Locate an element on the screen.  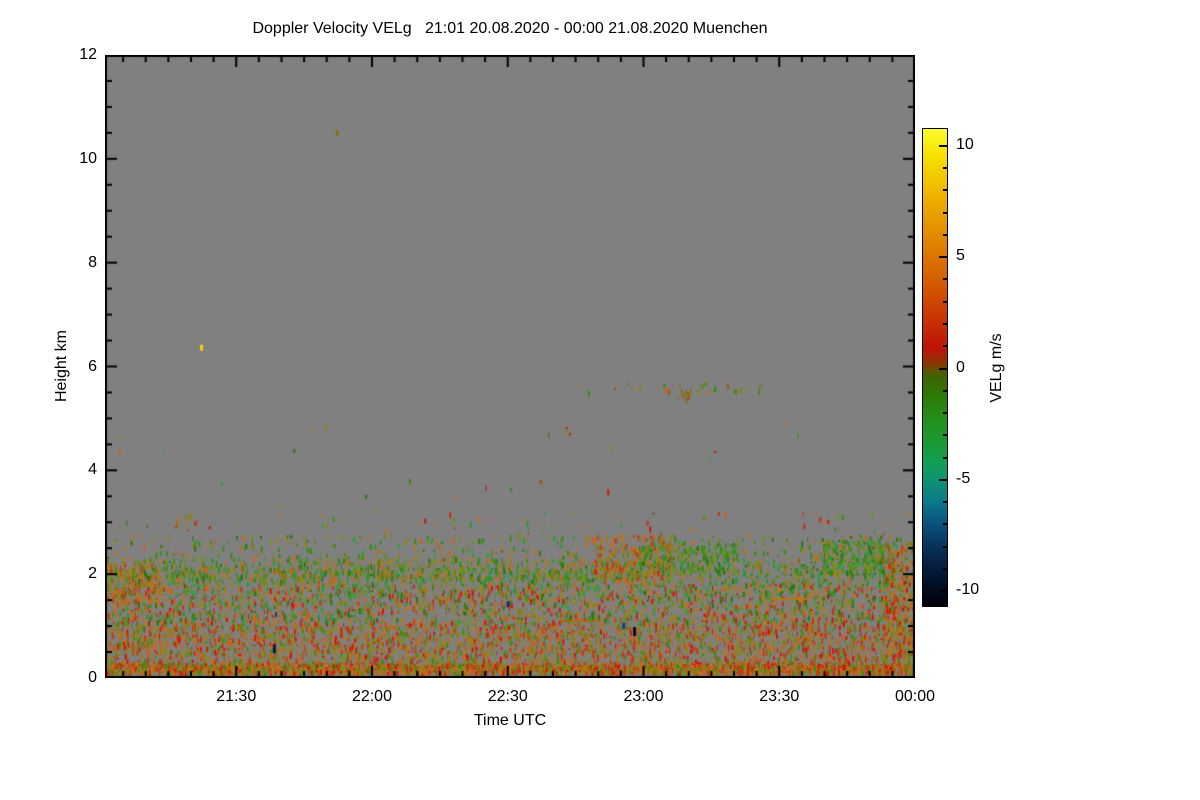
colorbar-tick-label: 10 is located at coordinates (965, 144).